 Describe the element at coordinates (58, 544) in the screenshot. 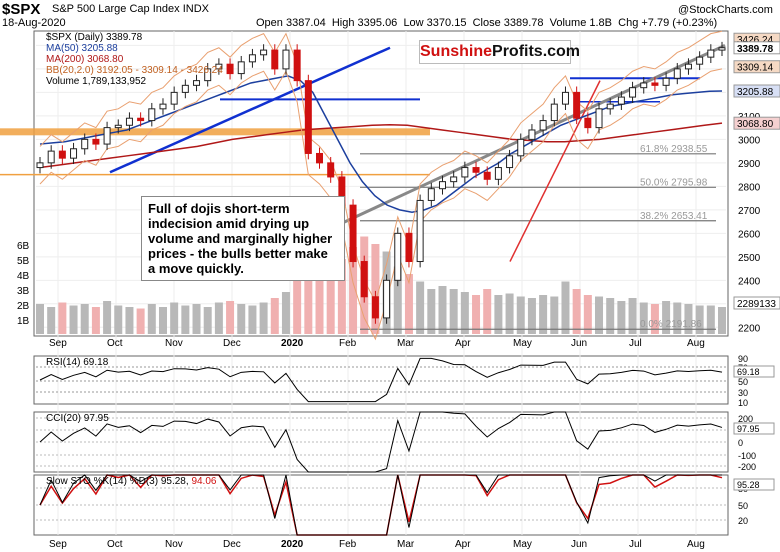

I see `month-label-bottom: Sep` at that location.